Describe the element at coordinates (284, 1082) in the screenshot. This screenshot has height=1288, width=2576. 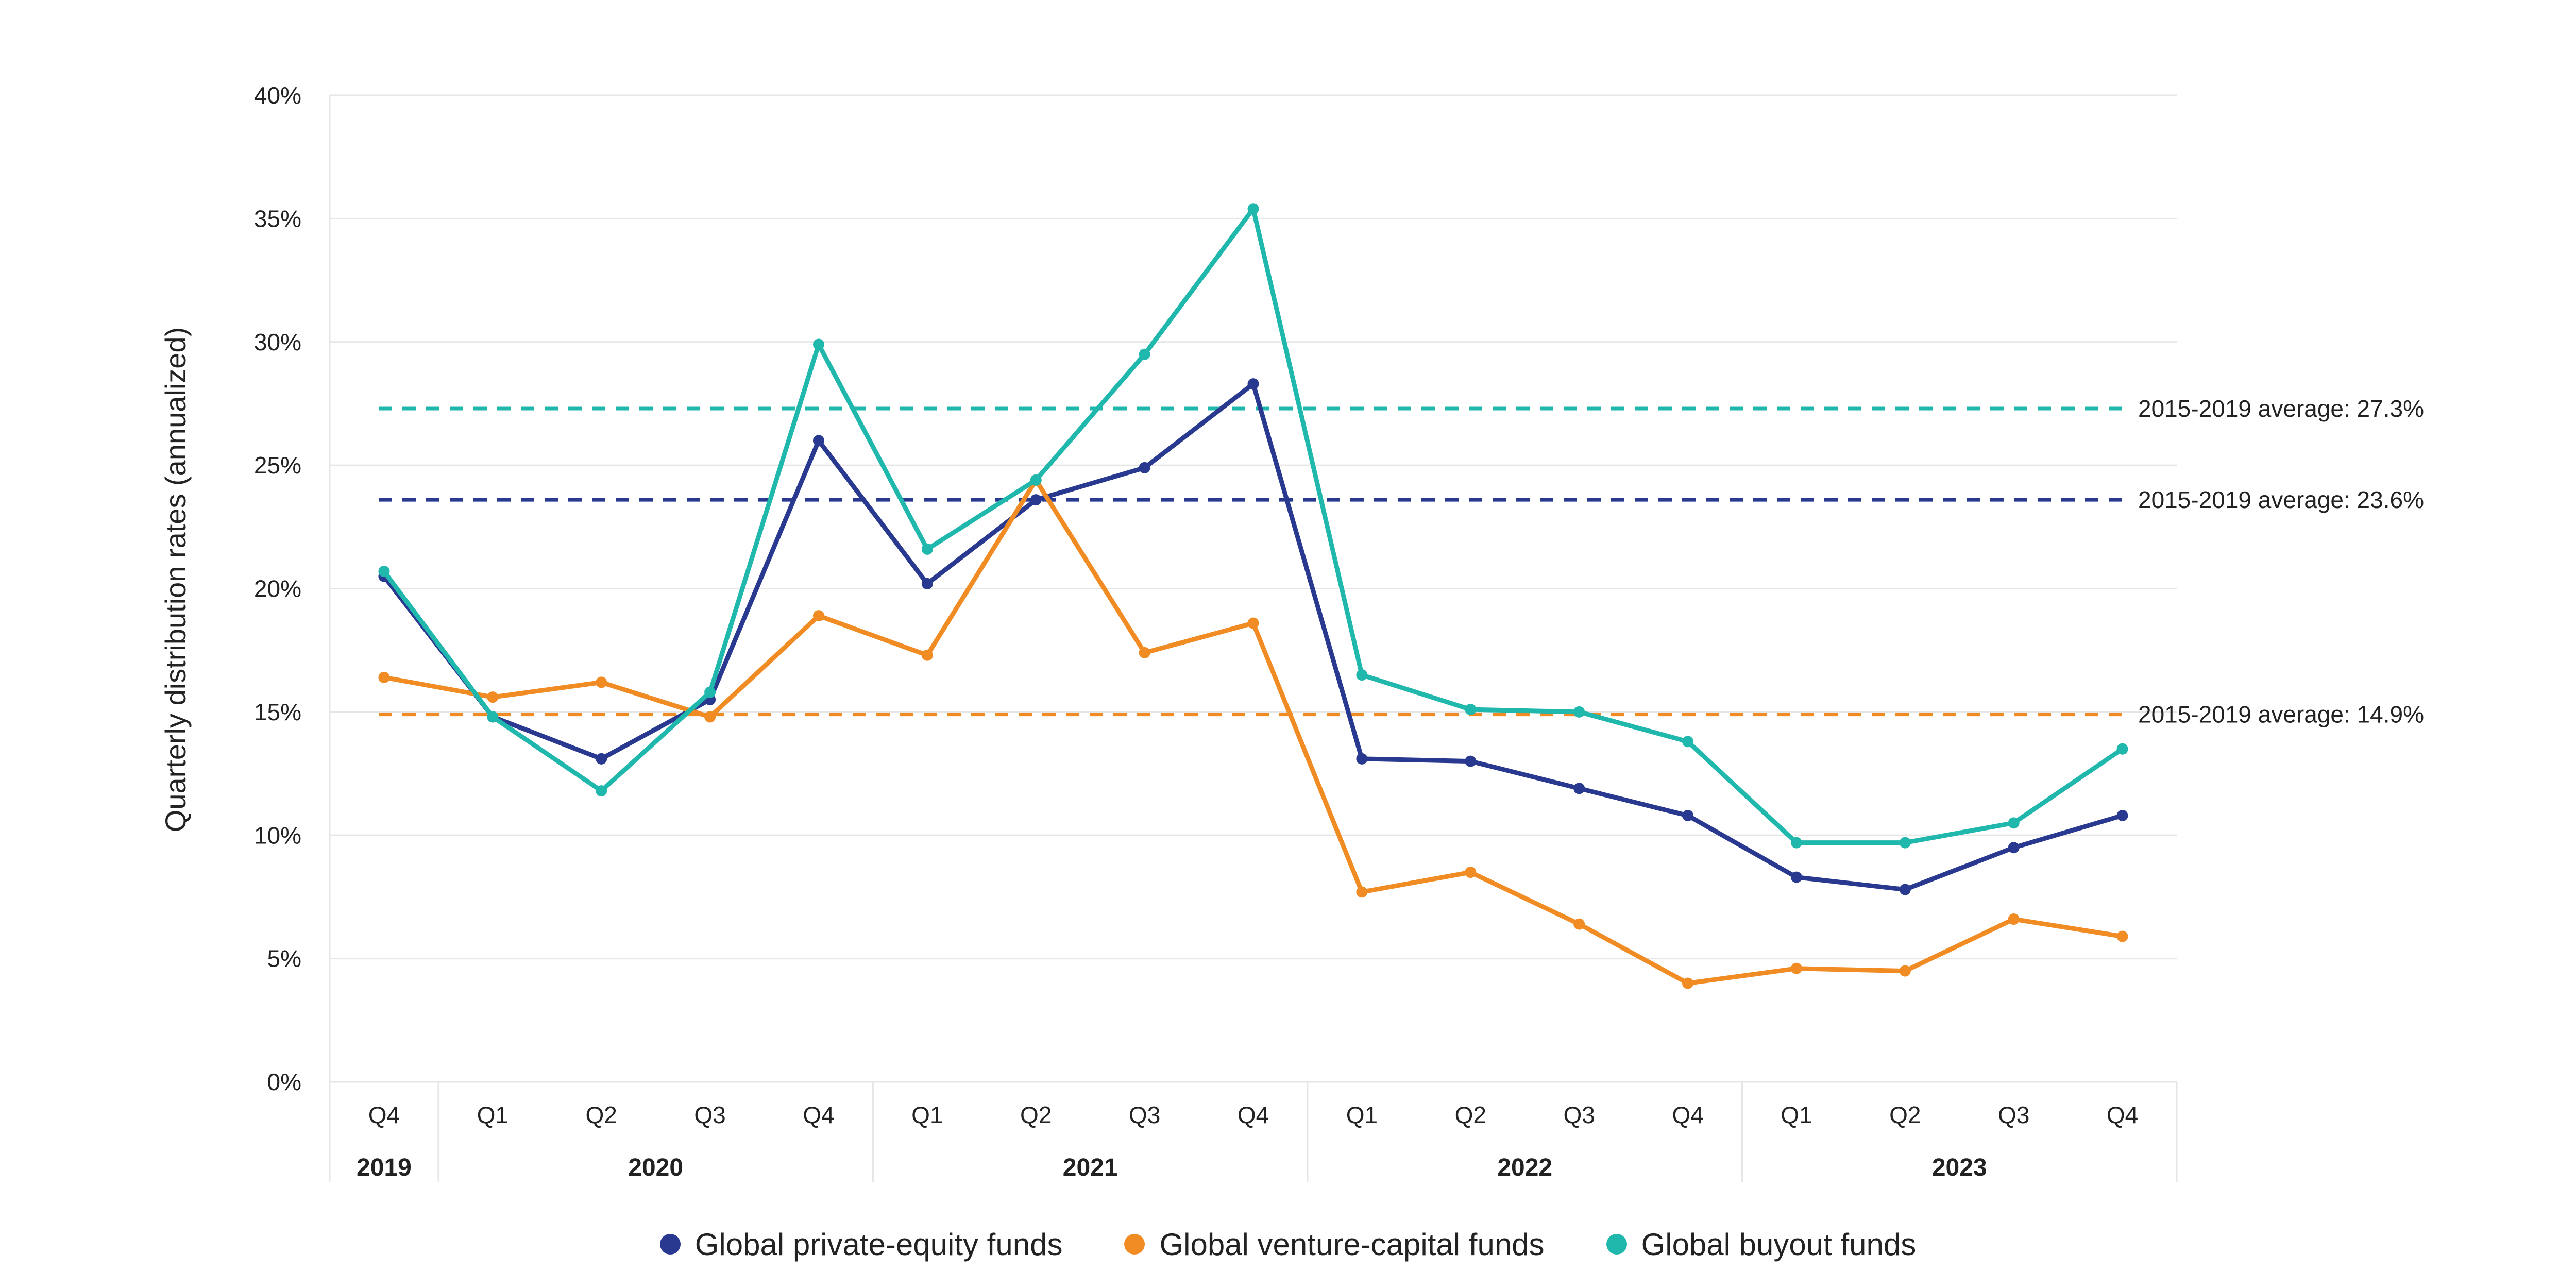
I see `y-tick-label: 0%` at that location.